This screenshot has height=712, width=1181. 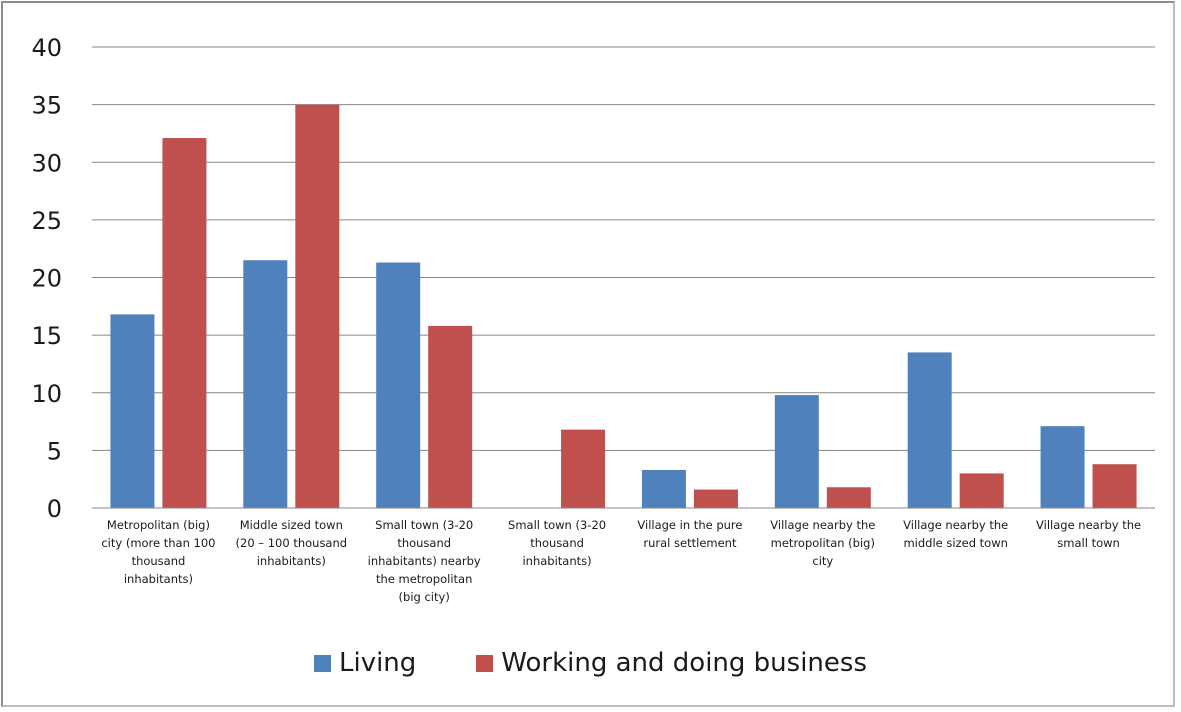 I want to click on legend-item-living: Living, so click(x=365, y=663).